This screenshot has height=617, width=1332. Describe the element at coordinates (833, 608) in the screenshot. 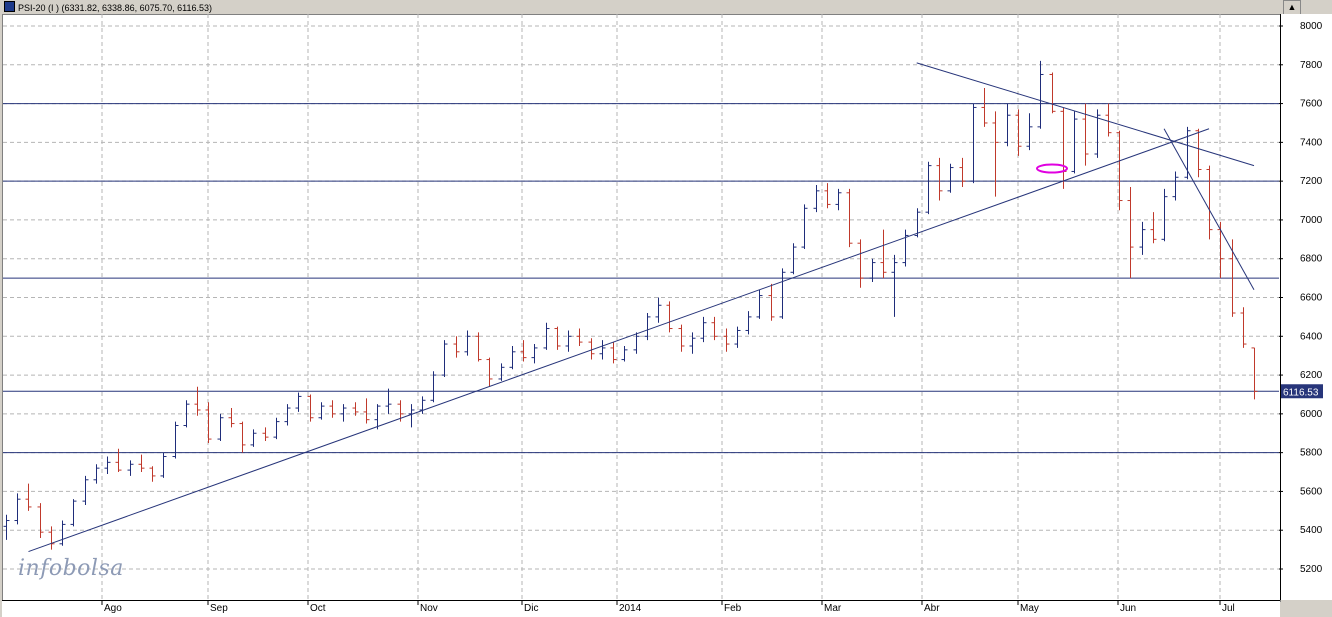

I see `x-tick-label: Mar` at that location.